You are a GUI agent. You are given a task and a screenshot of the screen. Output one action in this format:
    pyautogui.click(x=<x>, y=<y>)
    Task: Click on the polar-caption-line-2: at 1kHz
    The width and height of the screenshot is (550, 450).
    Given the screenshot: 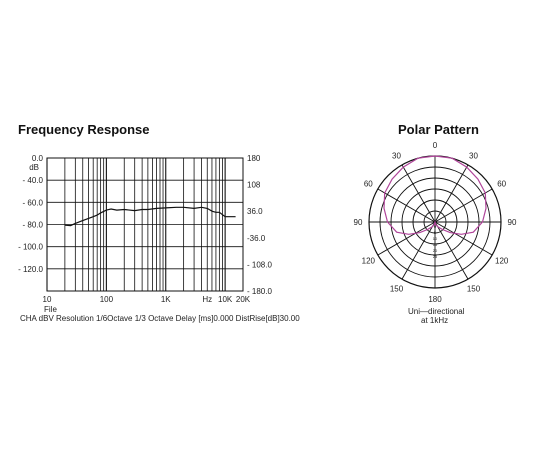 What is the action you would take?
    pyautogui.click(x=435, y=320)
    